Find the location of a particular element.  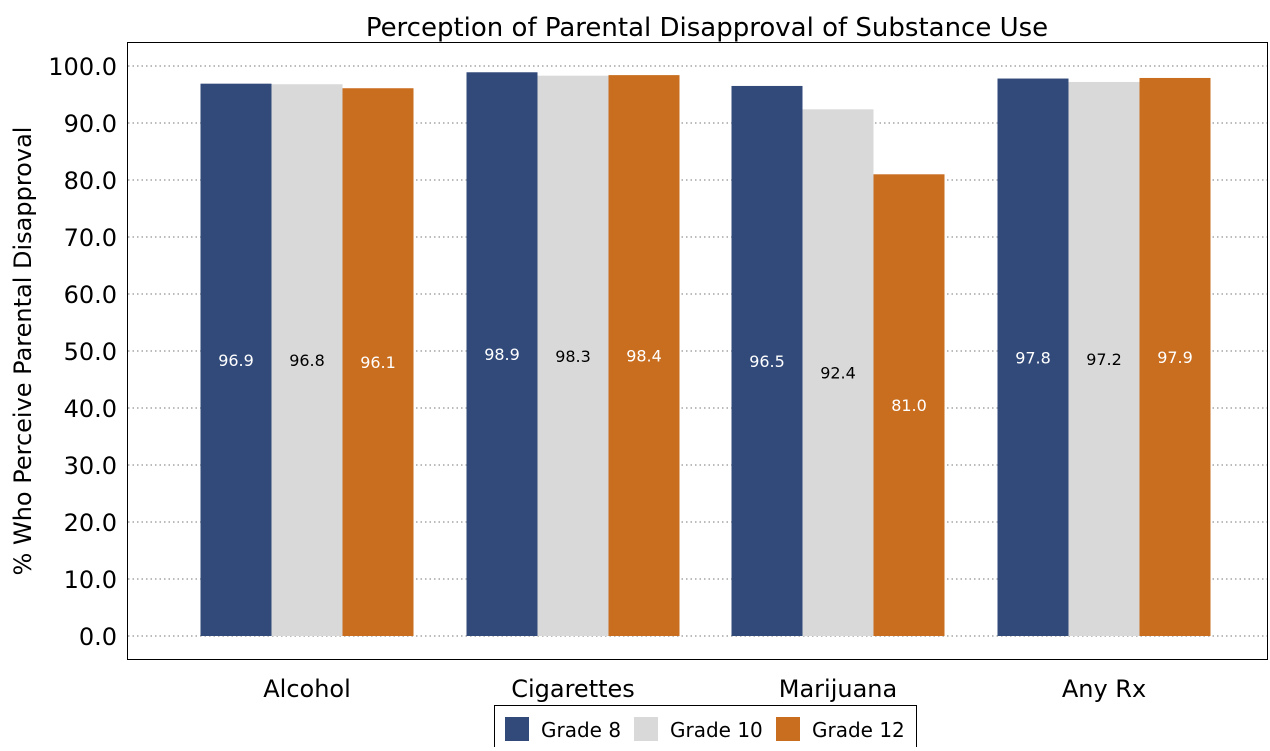

data-label: 96.8 is located at coordinates (307, 360).